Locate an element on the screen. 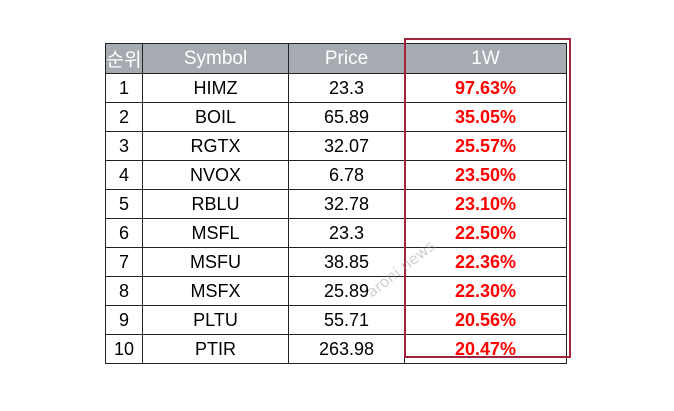 The width and height of the screenshot is (674, 411). table-row: 9 PLTU 55.71 20.56% is located at coordinates (336, 320).